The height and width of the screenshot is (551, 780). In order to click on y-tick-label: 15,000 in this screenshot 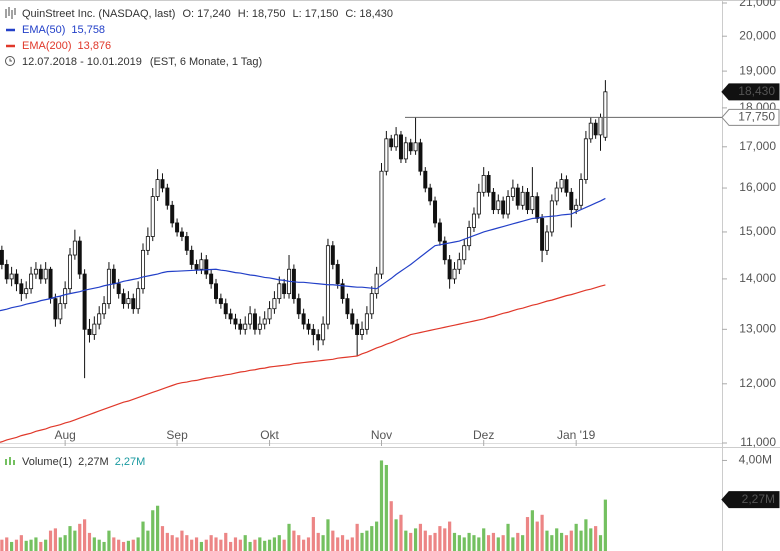, I will do `click(757, 231)`.